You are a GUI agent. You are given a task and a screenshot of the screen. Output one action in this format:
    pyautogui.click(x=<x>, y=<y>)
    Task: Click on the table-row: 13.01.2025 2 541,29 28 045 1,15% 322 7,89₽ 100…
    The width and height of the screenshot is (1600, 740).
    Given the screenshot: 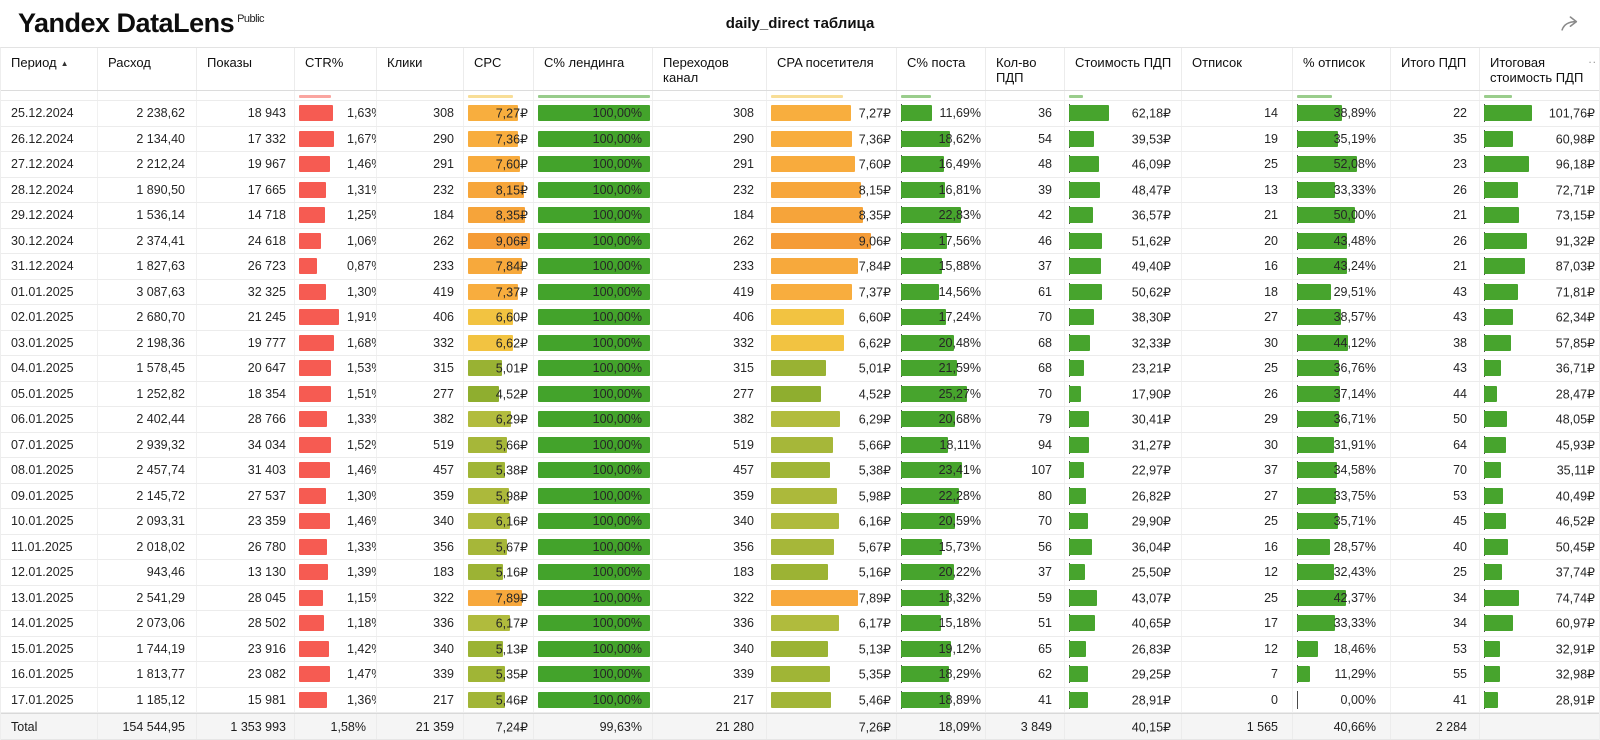 What is the action you would take?
    pyautogui.click(x=800, y=598)
    